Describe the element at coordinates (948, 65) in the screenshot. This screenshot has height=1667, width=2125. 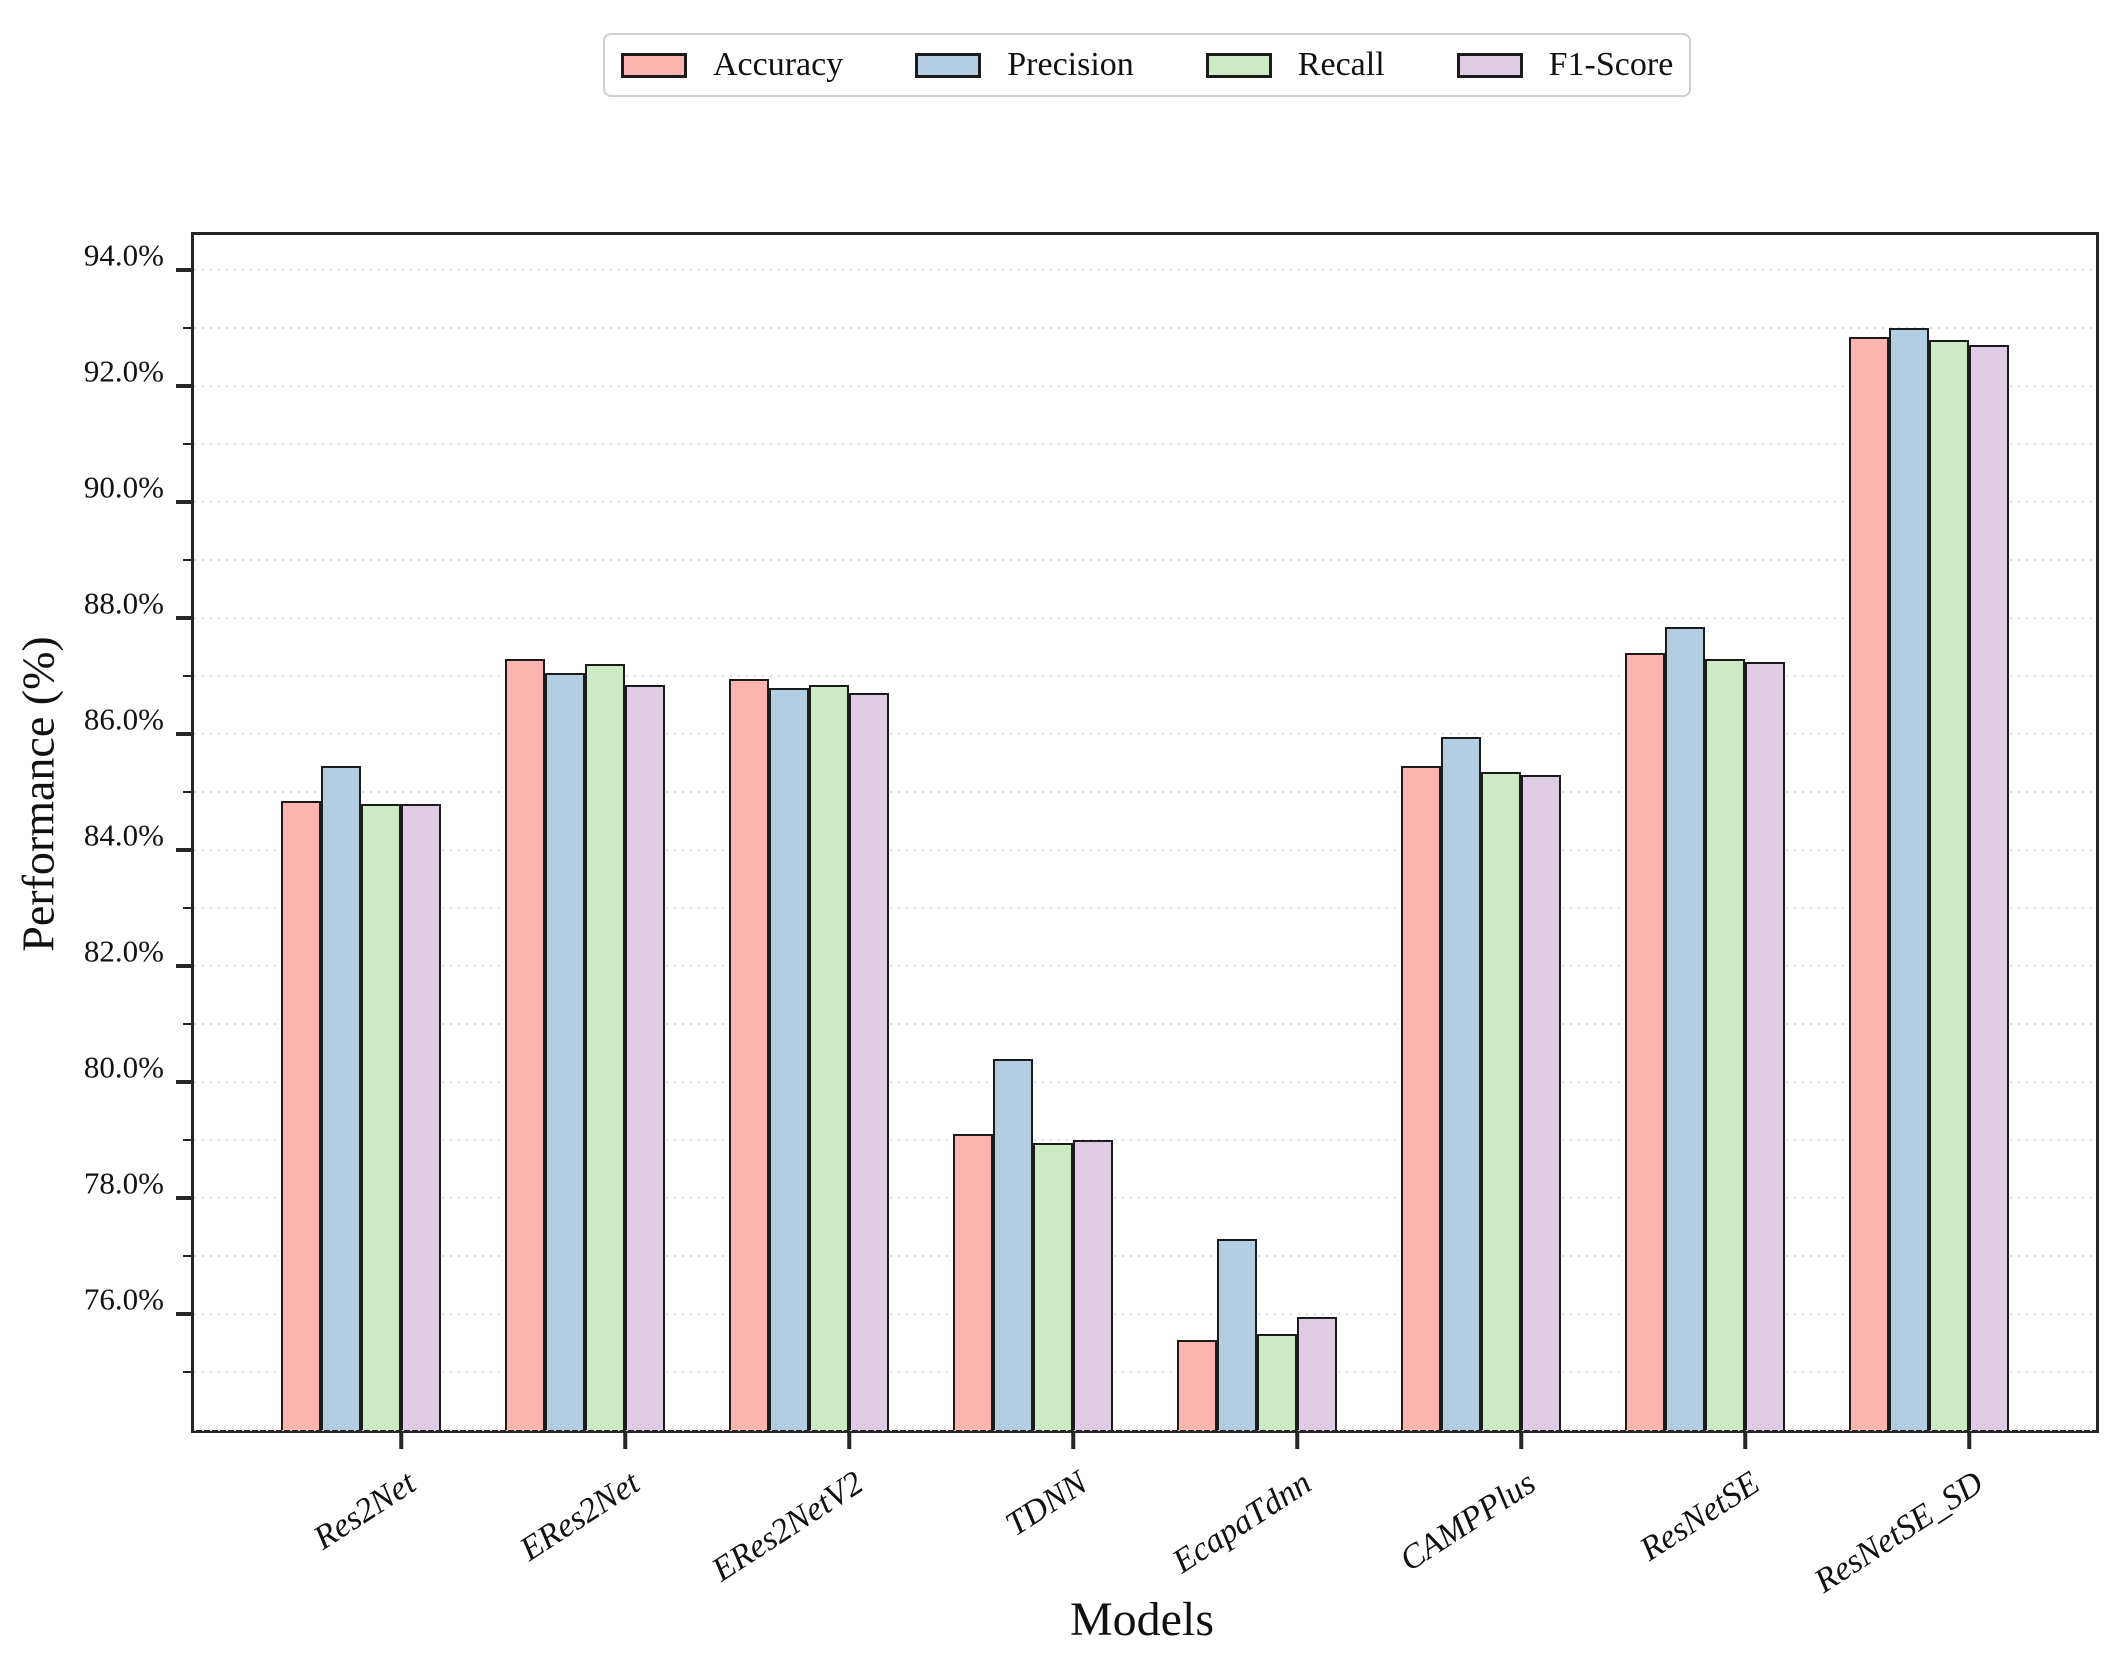
I see `legend-swatch-precision` at that location.